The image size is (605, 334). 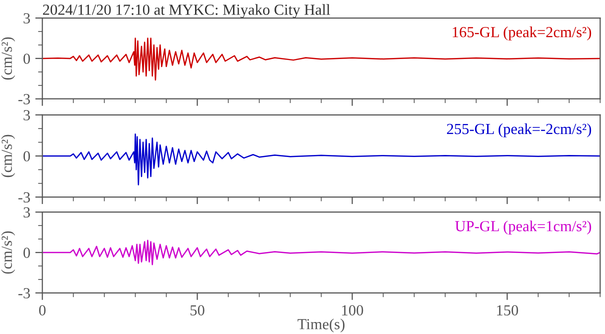 What do you see at coordinates (519, 130) in the screenshot?
I see `series-label: 255-GL (peak=-2cm/s²)` at bounding box center [519, 130].